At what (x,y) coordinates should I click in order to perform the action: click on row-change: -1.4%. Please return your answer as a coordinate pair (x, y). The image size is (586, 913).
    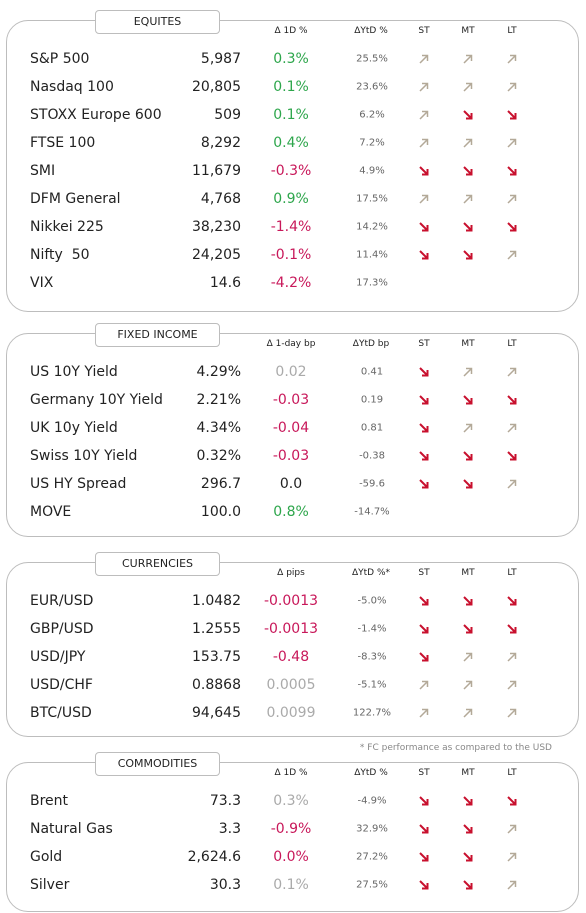
    Looking at the image, I should click on (291, 227).